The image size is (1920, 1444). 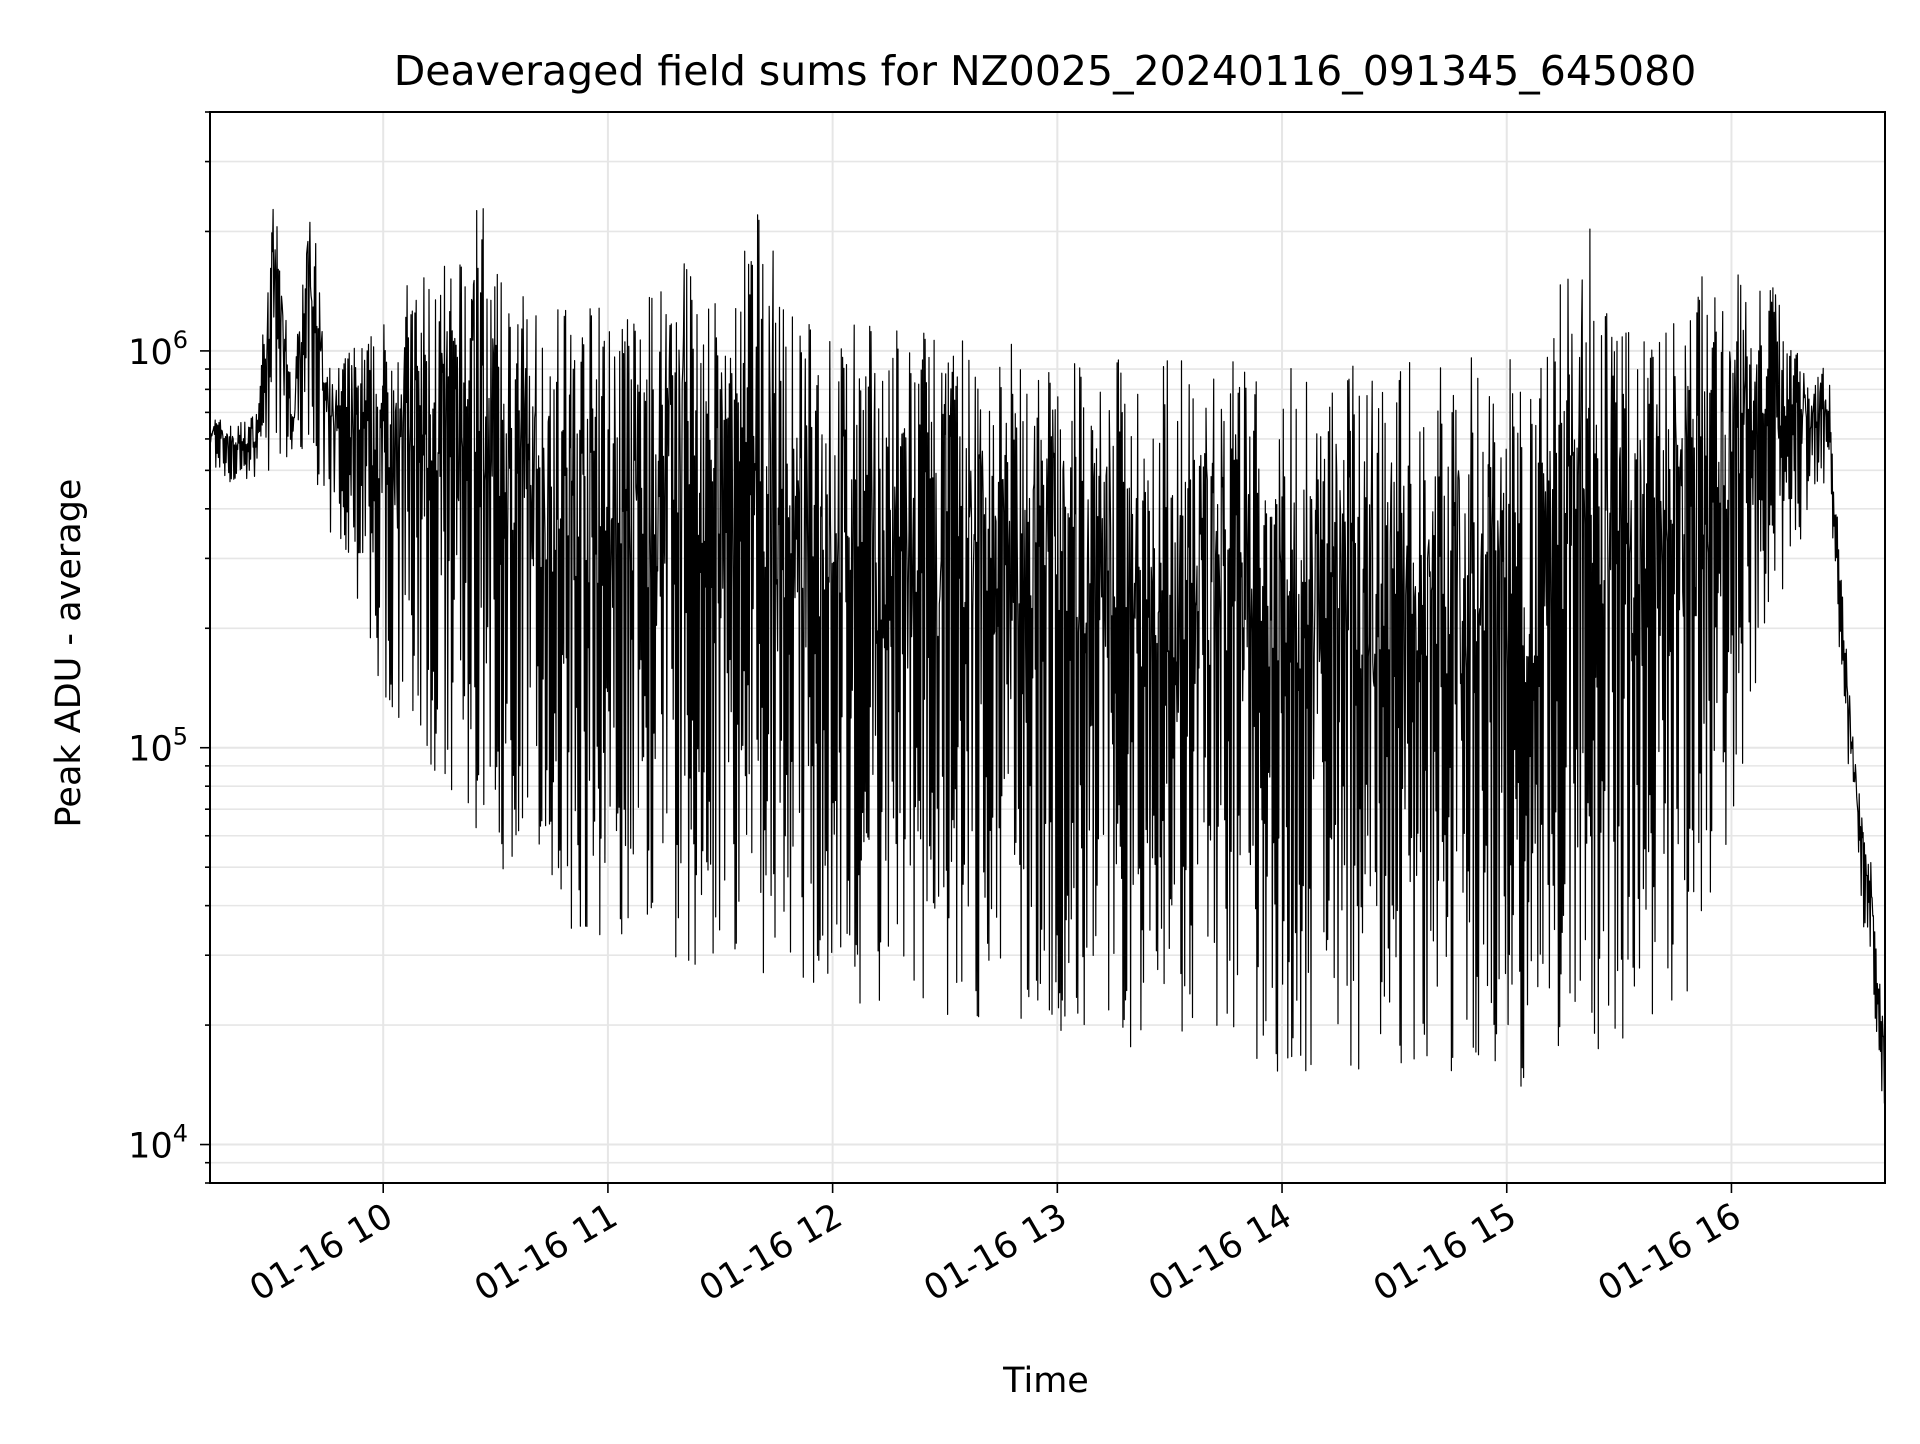 I want to click on y-tick-label: 10⁶, so click(x=158, y=349).